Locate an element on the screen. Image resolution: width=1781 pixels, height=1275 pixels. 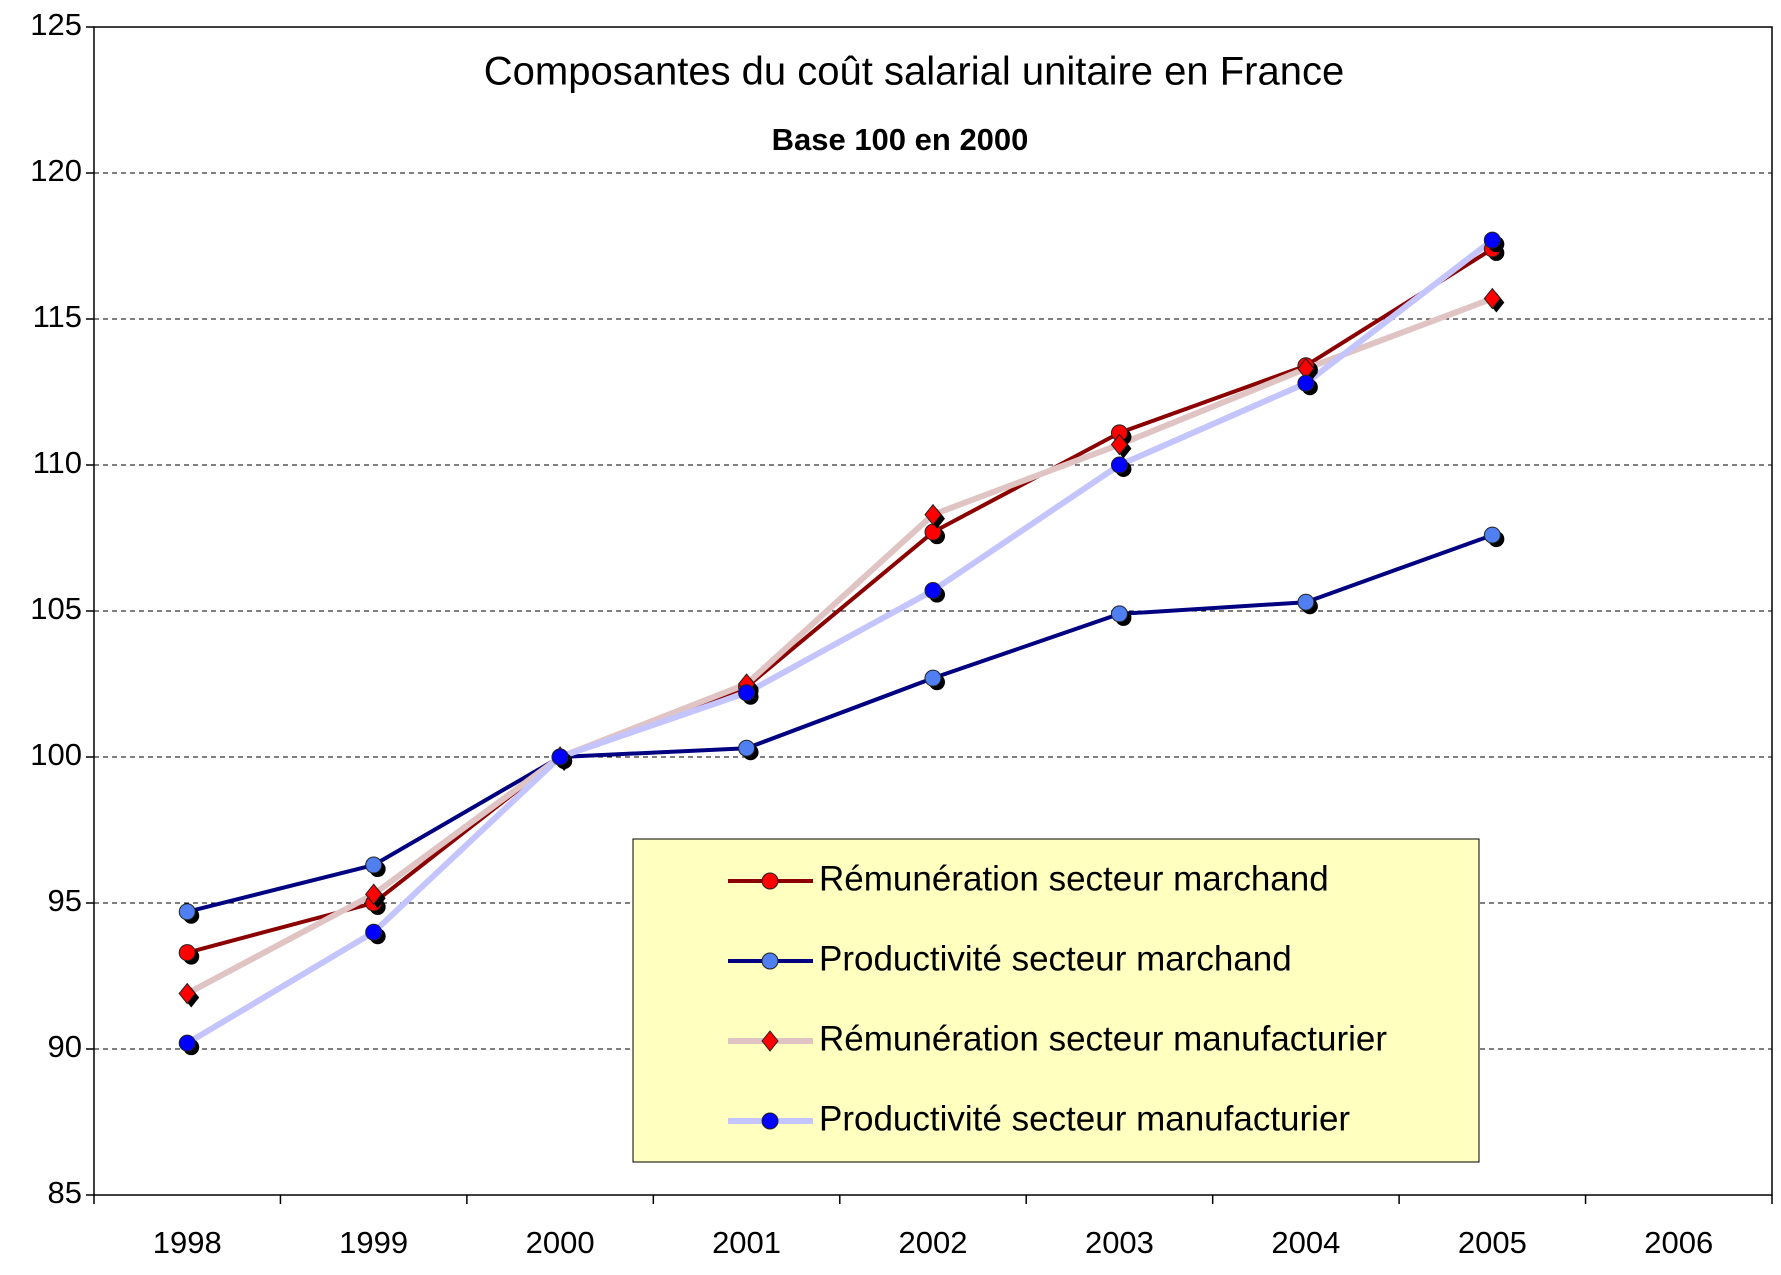
y-tick-label: 105 is located at coordinates (56, 608).